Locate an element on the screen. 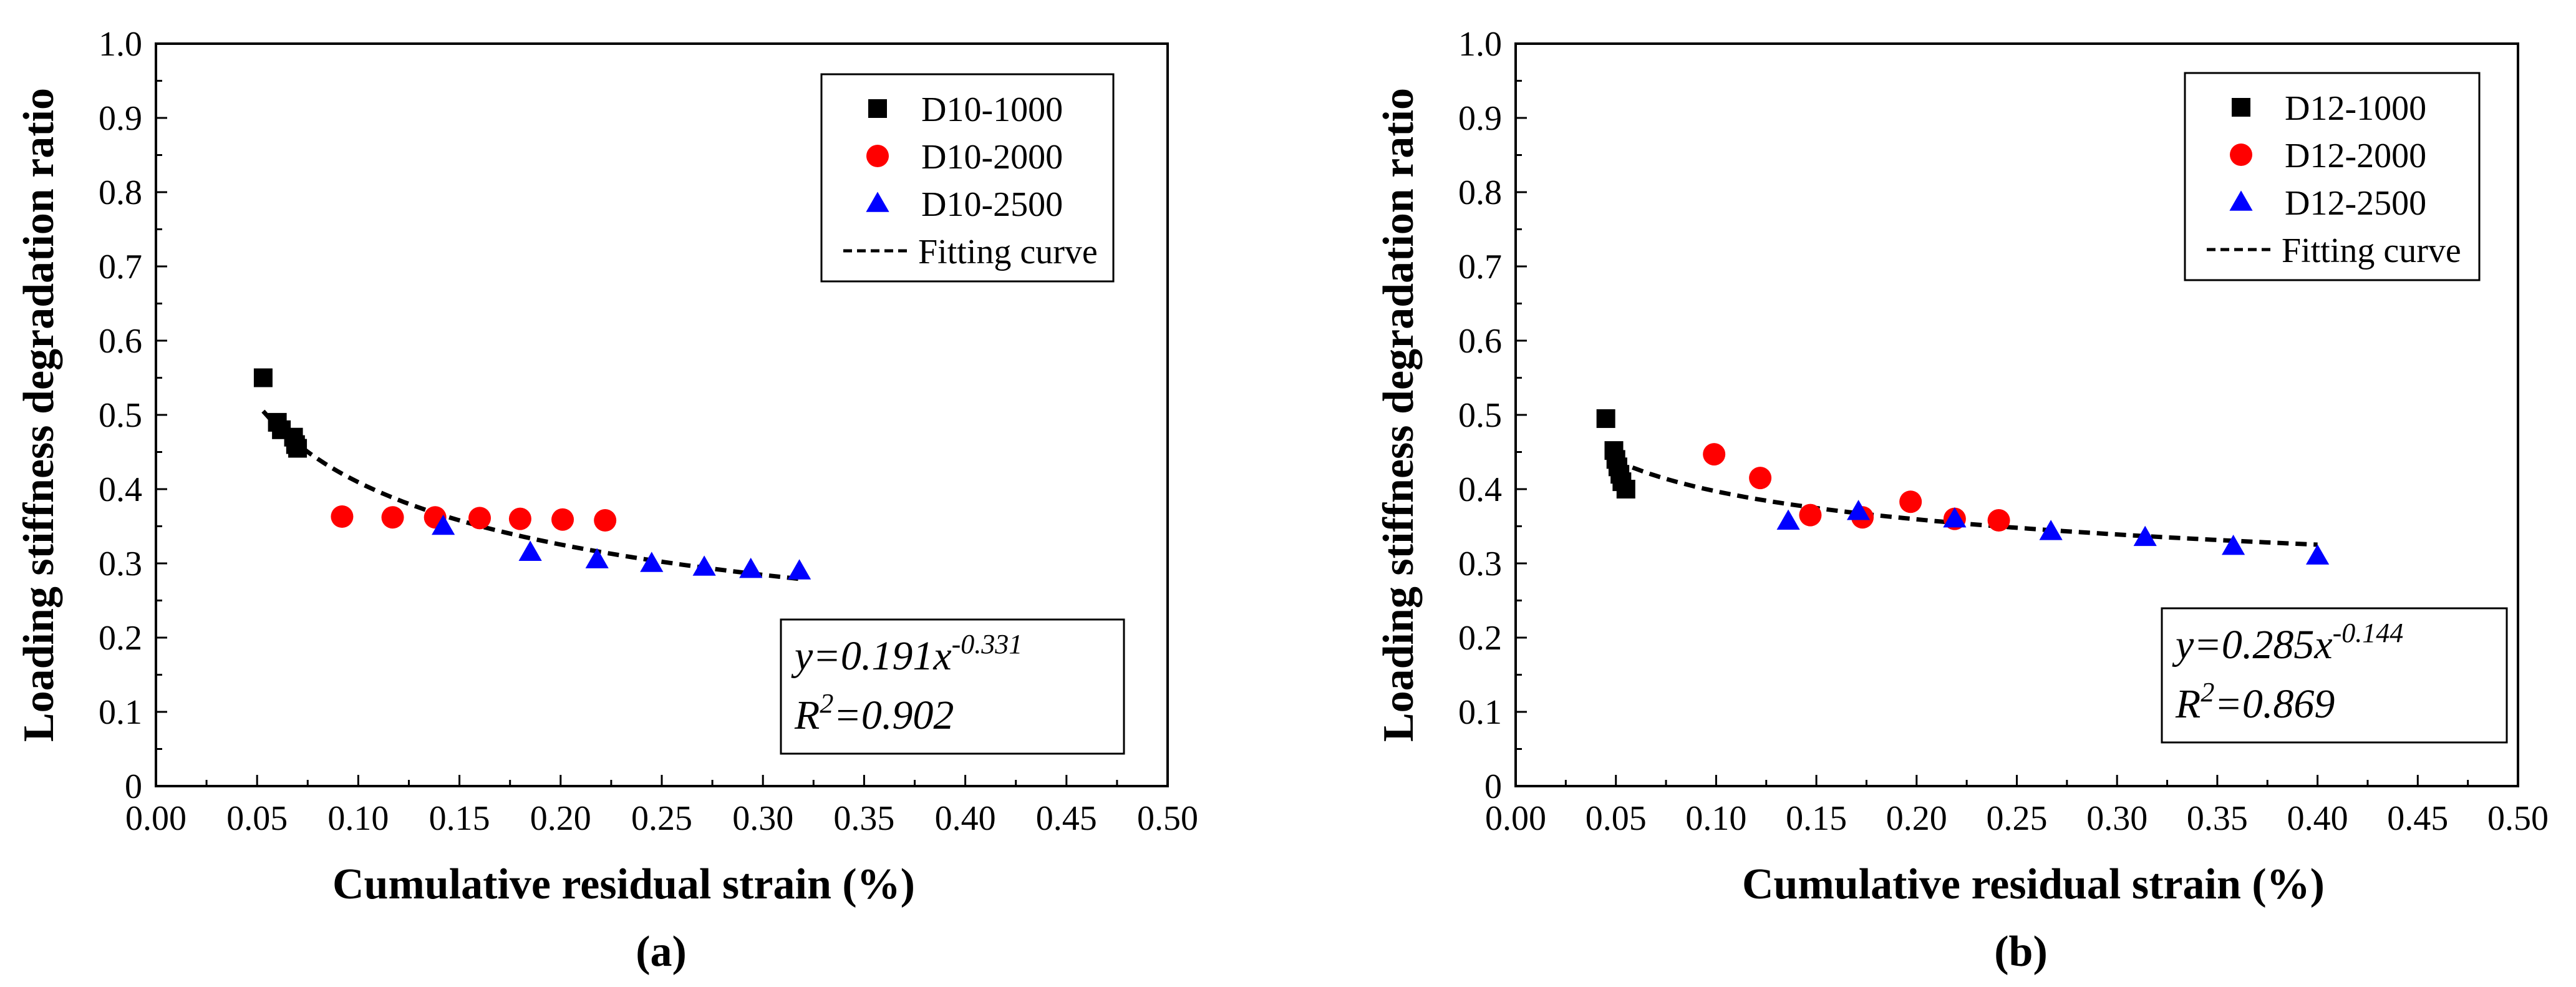 The height and width of the screenshot is (987, 2576). r-squared: R2=0.902 is located at coordinates (874, 713).